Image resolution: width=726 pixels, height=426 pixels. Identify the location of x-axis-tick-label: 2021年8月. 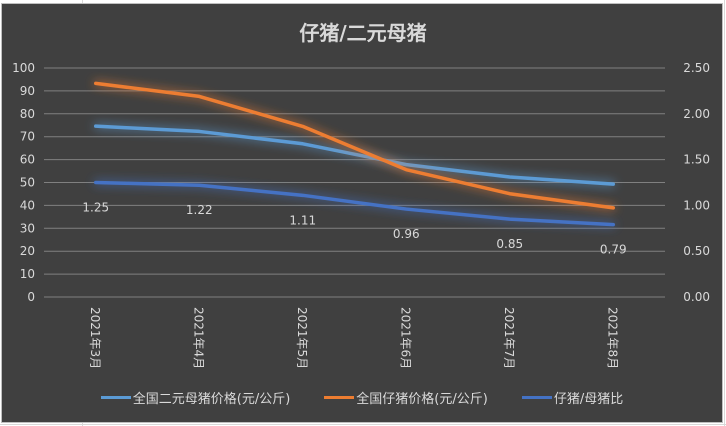
(612, 338).